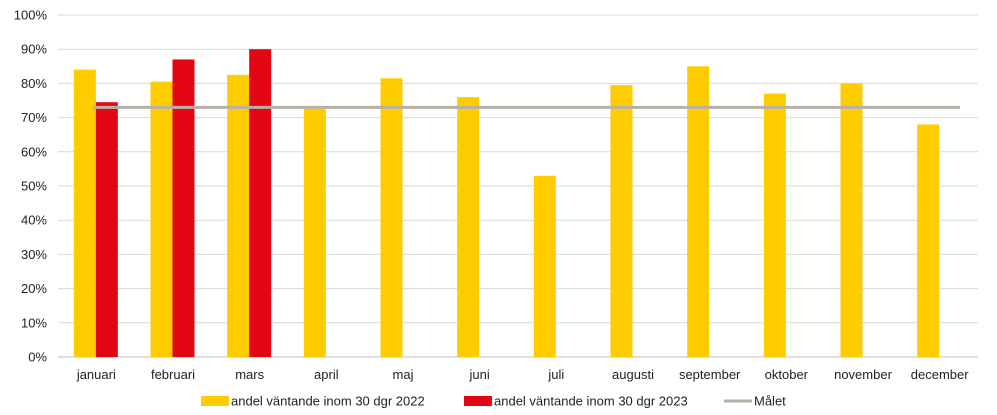 This screenshot has height=415, width=997. What do you see at coordinates (215, 401) in the screenshot?
I see `legend-2022-swatch` at bounding box center [215, 401].